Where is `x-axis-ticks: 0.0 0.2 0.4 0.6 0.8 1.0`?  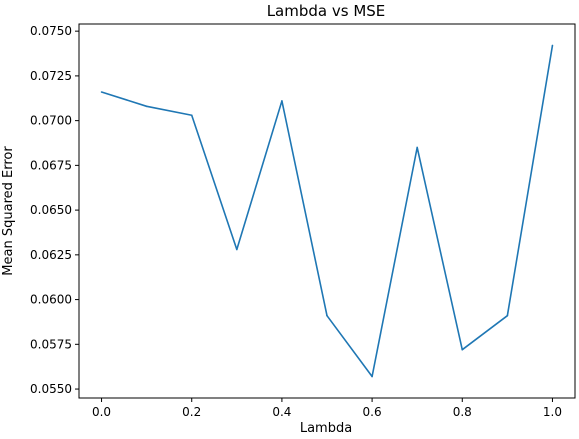
x-axis-ticks: 0.0 0.2 0.4 0.6 0.8 1.0 is located at coordinates (327, 408).